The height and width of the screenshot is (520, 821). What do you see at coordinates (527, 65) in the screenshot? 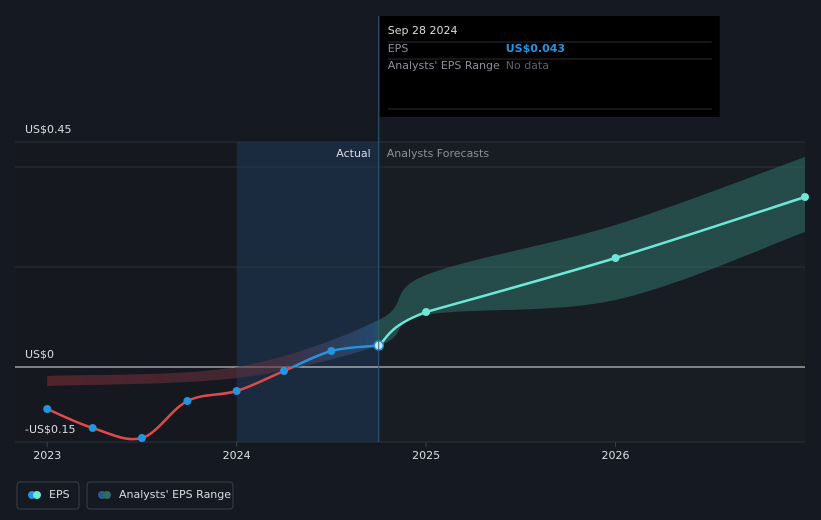
I see `tooltip-value: No data` at bounding box center [527, 65].